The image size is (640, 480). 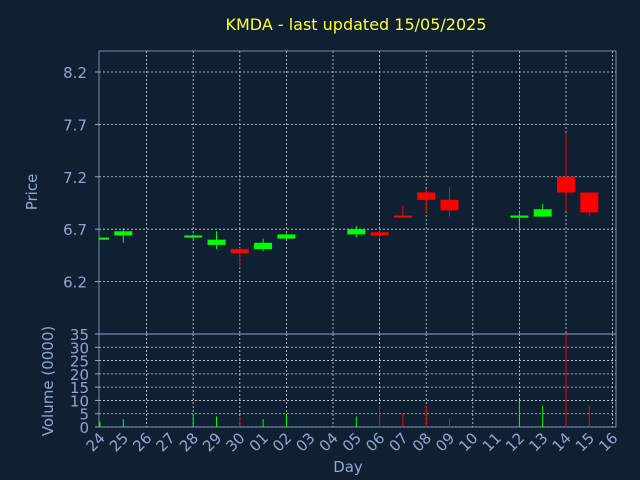 I want to click on volume-tick-label: 15, so click(x=79, y=388).